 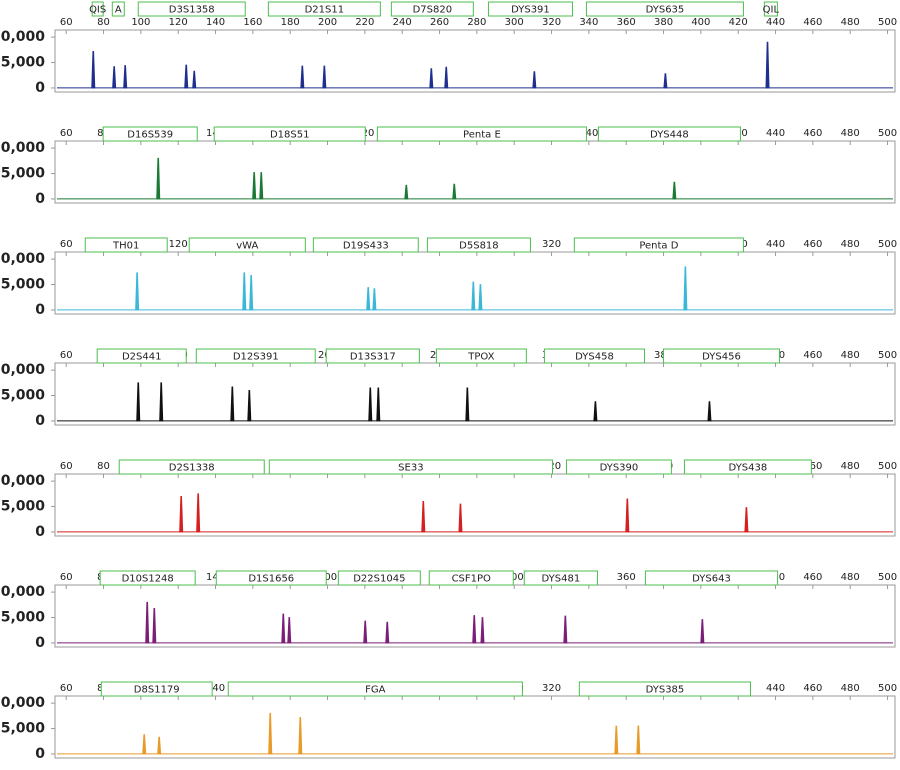 I want to click on locus-label: D7S820, so click(x=433, y=10).